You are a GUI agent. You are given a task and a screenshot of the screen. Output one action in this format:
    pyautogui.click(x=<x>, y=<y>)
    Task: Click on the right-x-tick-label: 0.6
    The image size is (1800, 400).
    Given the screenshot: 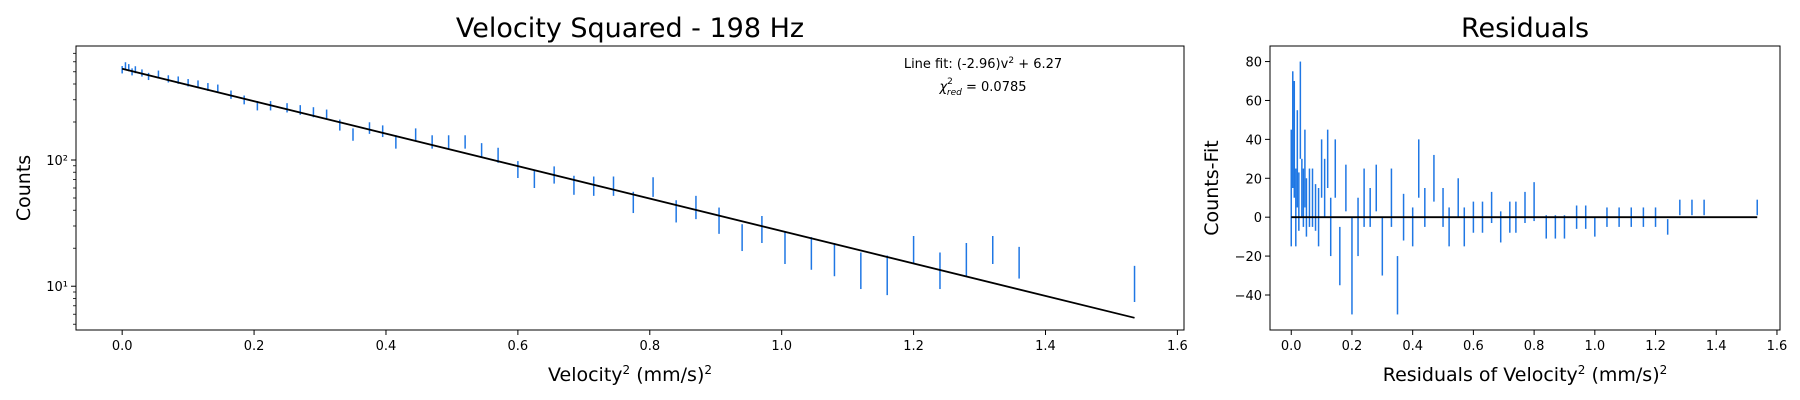 What is the action you would take?
    pyautogui.click(x=1473, y=346)
    